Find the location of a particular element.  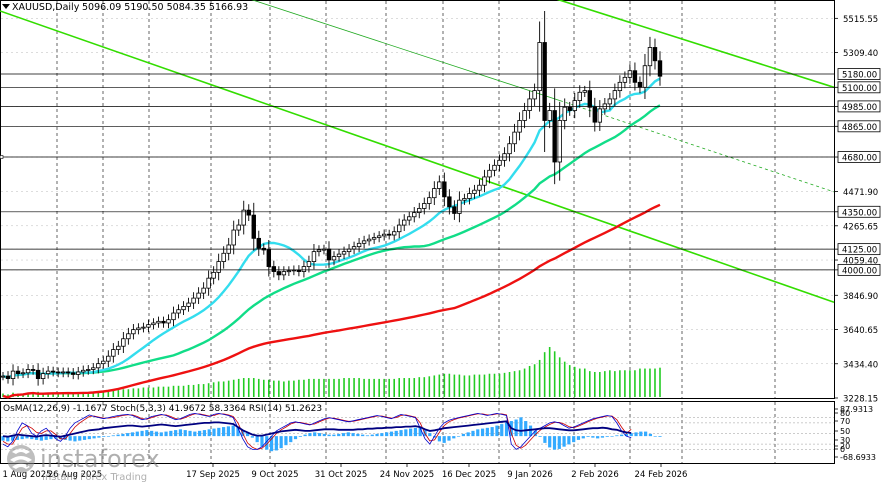

price-tick-label: 3640.65 is located at coordinates (860, 331).